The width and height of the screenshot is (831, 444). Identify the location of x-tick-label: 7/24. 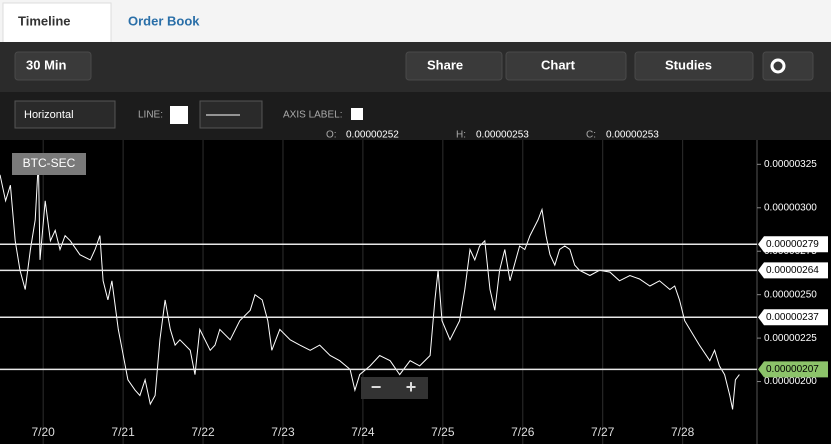
(363, 432).